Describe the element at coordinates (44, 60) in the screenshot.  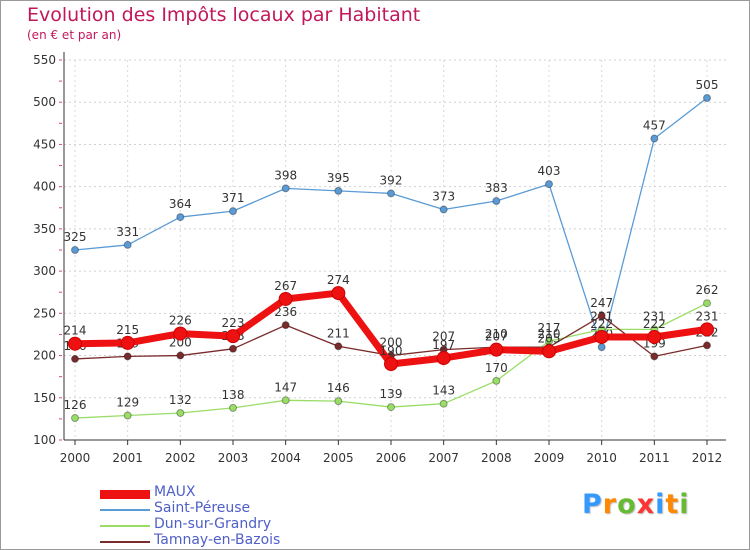
I see `y-tick-label: 550` at that location.